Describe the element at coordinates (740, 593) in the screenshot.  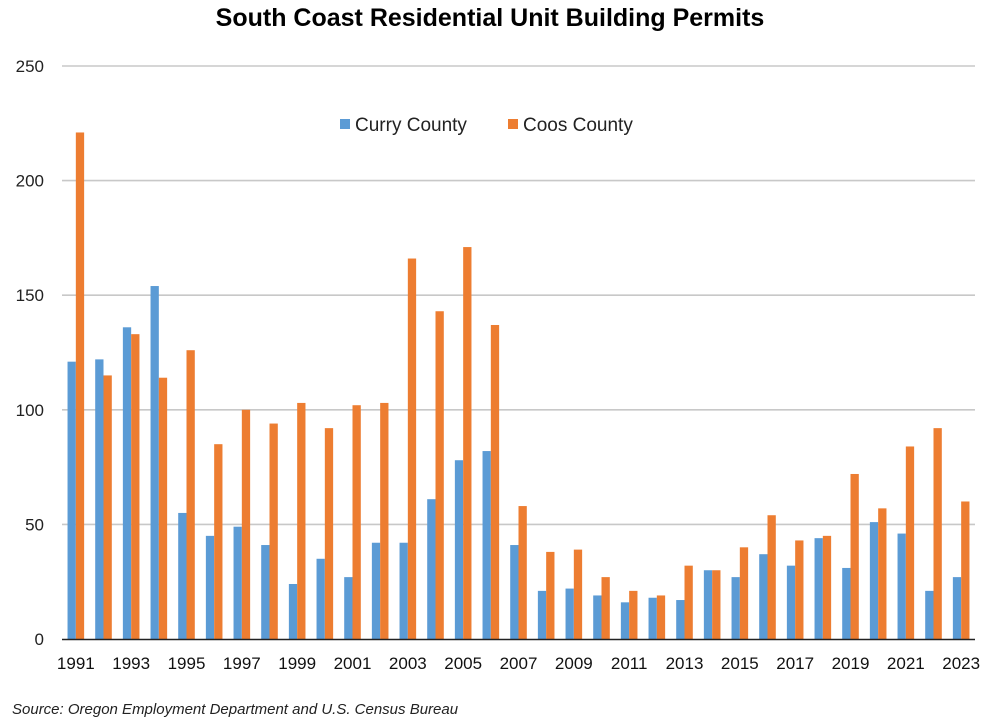
I see `bar-group-2015` at that location.